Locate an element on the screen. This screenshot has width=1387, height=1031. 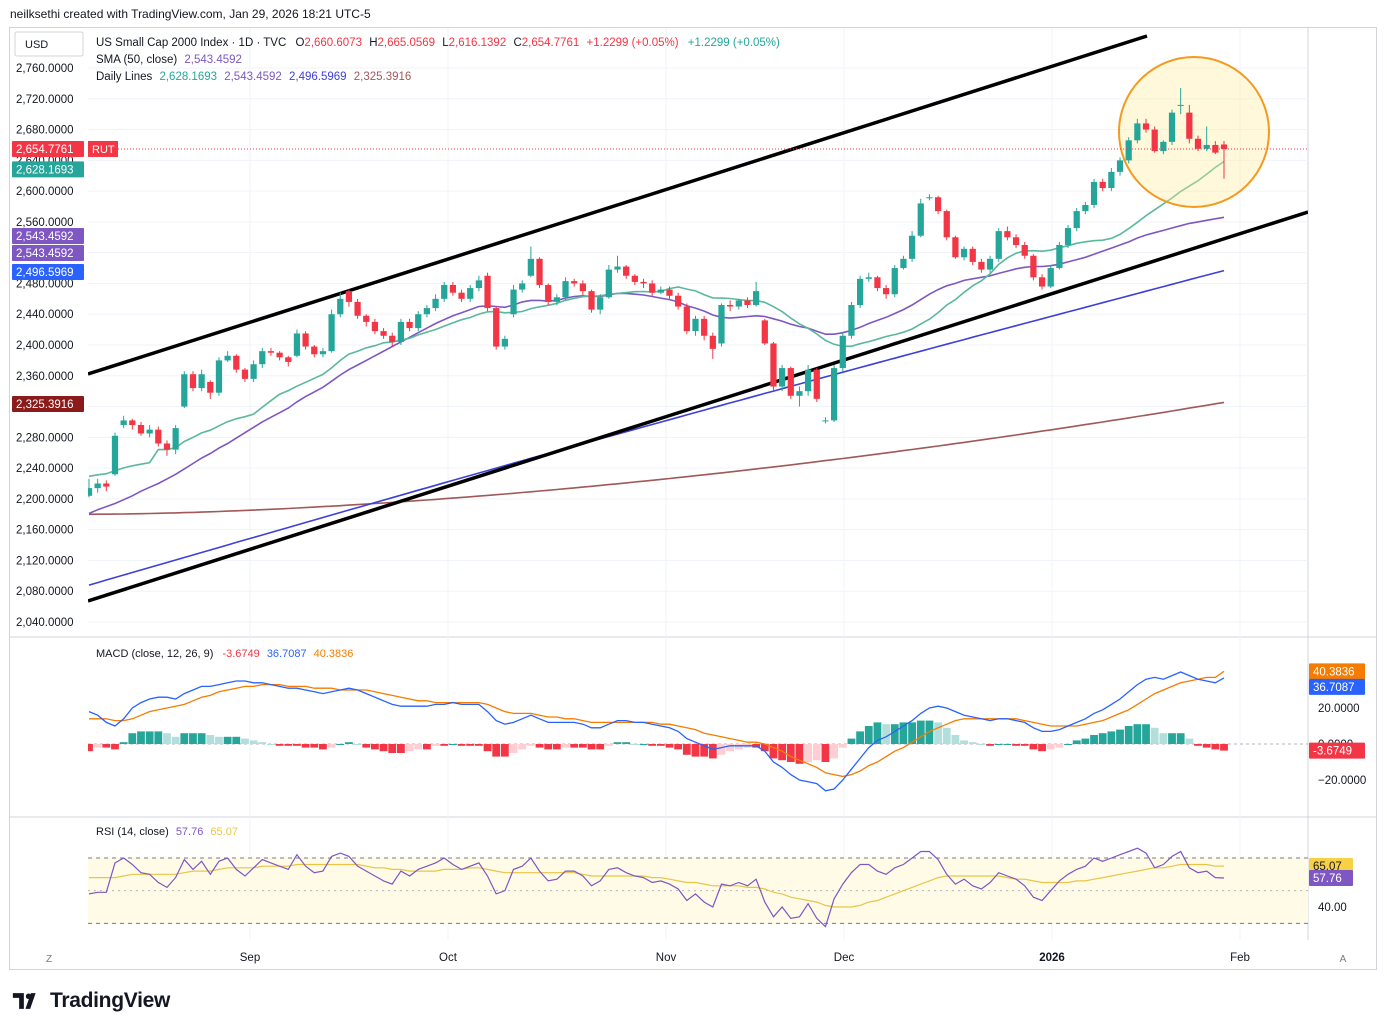
ma200-line is located at coordinates (656, 458).